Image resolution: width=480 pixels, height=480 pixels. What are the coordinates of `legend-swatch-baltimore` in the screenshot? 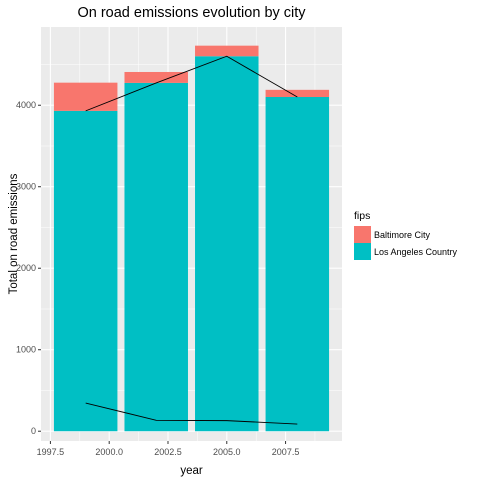 It's located at (362, 234).